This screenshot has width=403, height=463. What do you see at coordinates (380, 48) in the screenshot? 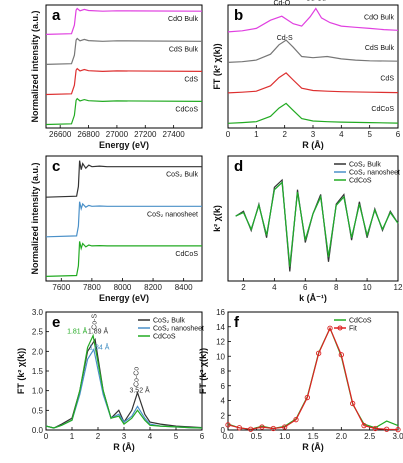
I see `series-label: CdS Bulk` at bounding box center [380, 48].